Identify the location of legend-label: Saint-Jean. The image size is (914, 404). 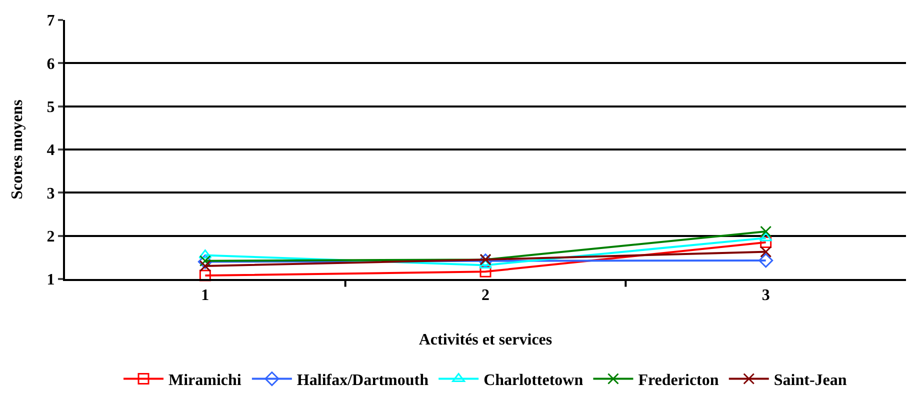
(810, 381).